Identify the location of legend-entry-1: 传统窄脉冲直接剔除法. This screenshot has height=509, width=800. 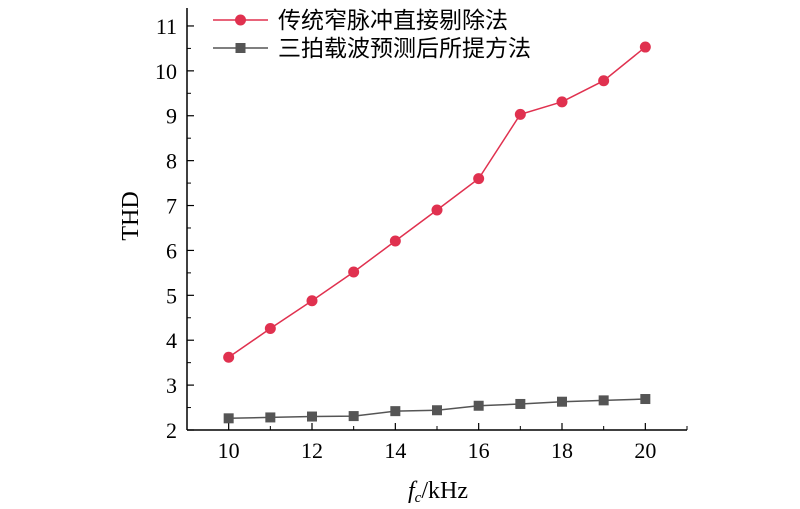
(360, 20).